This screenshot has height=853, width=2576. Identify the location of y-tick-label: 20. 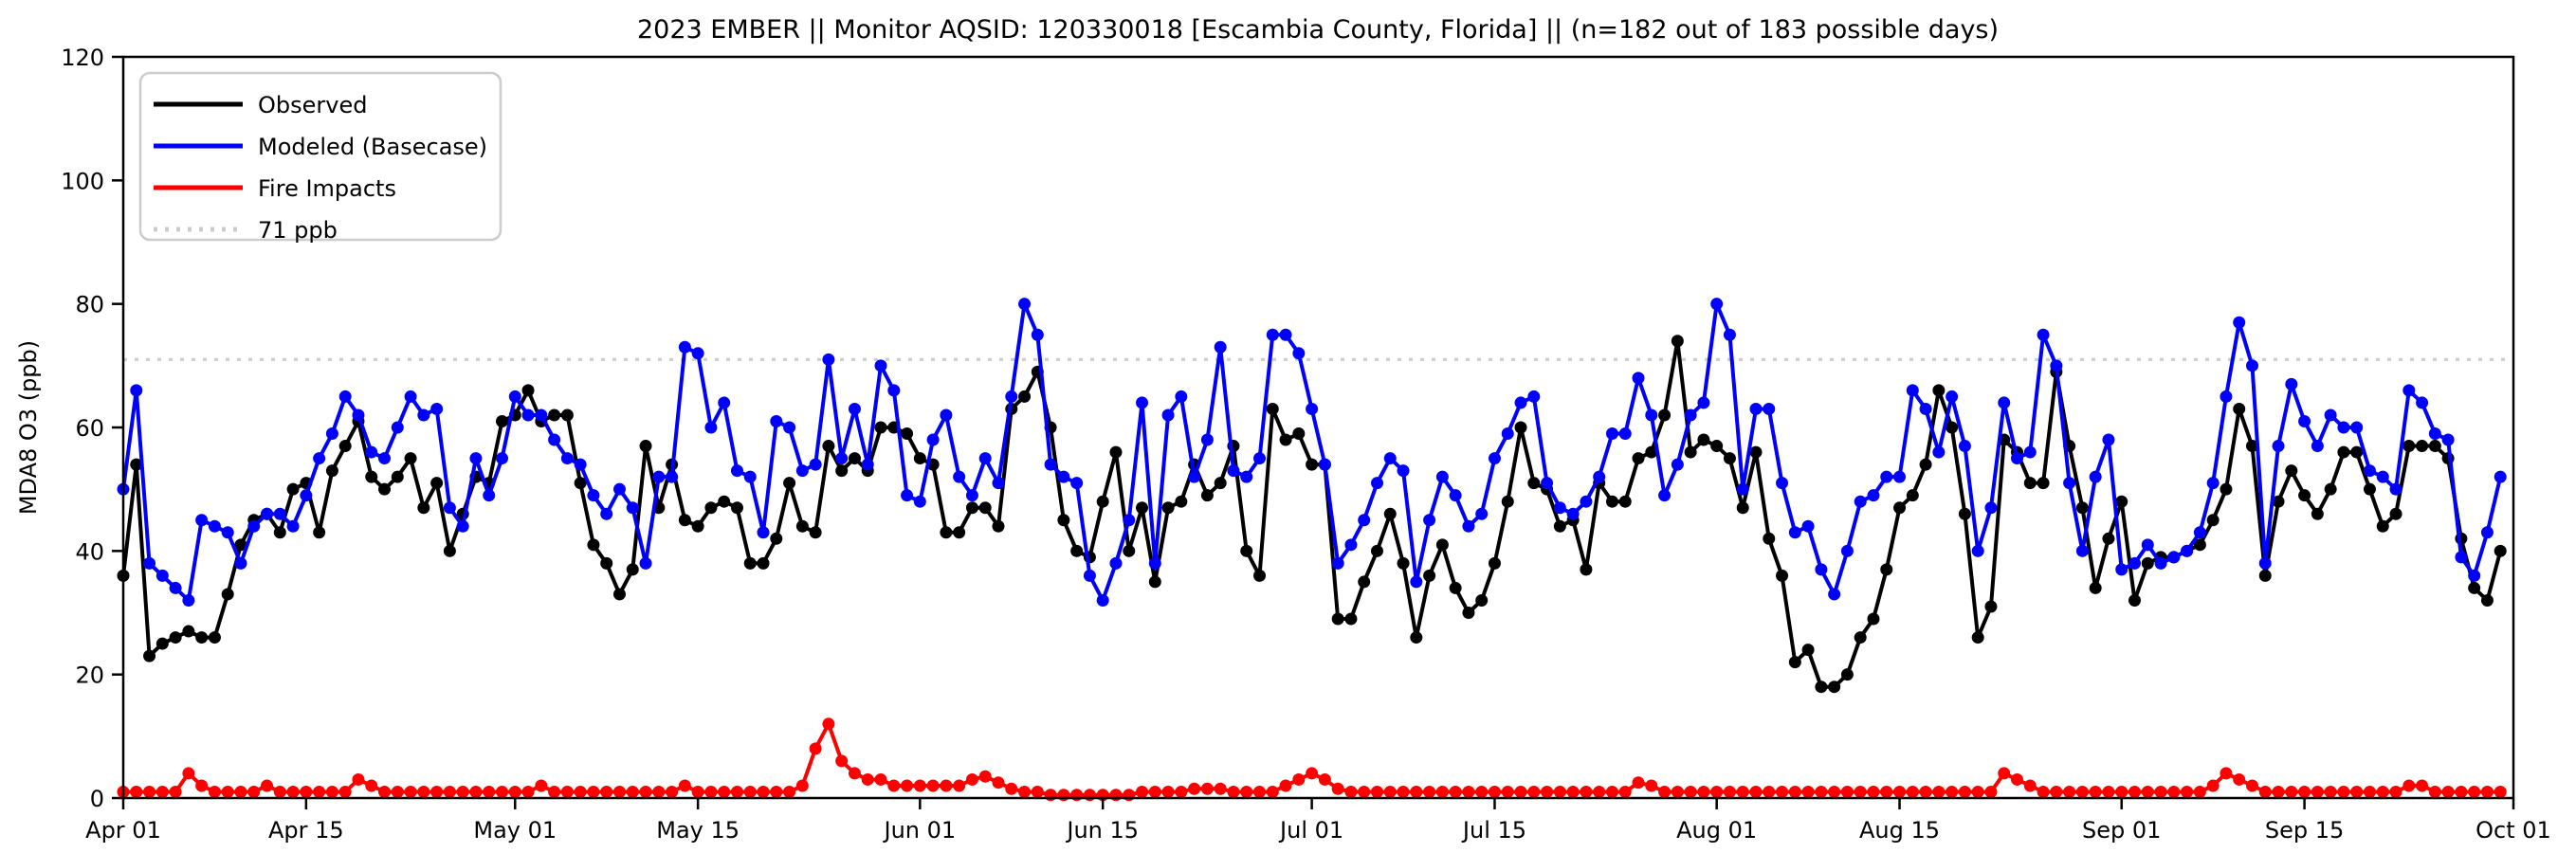
(89, 675).